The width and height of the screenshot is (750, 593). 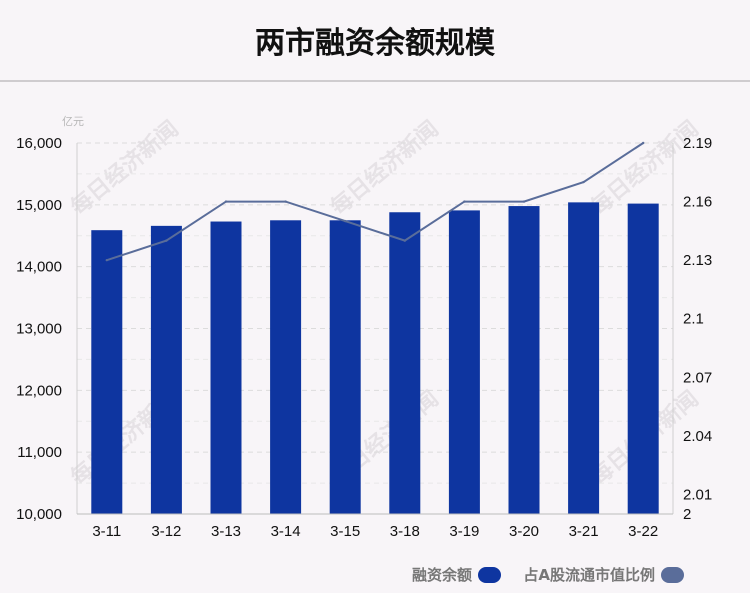 What do you see at coordinates (39, 329) in the screenshot?
I see `left-tick-label: 13,000` at bounding box center [39, 329].